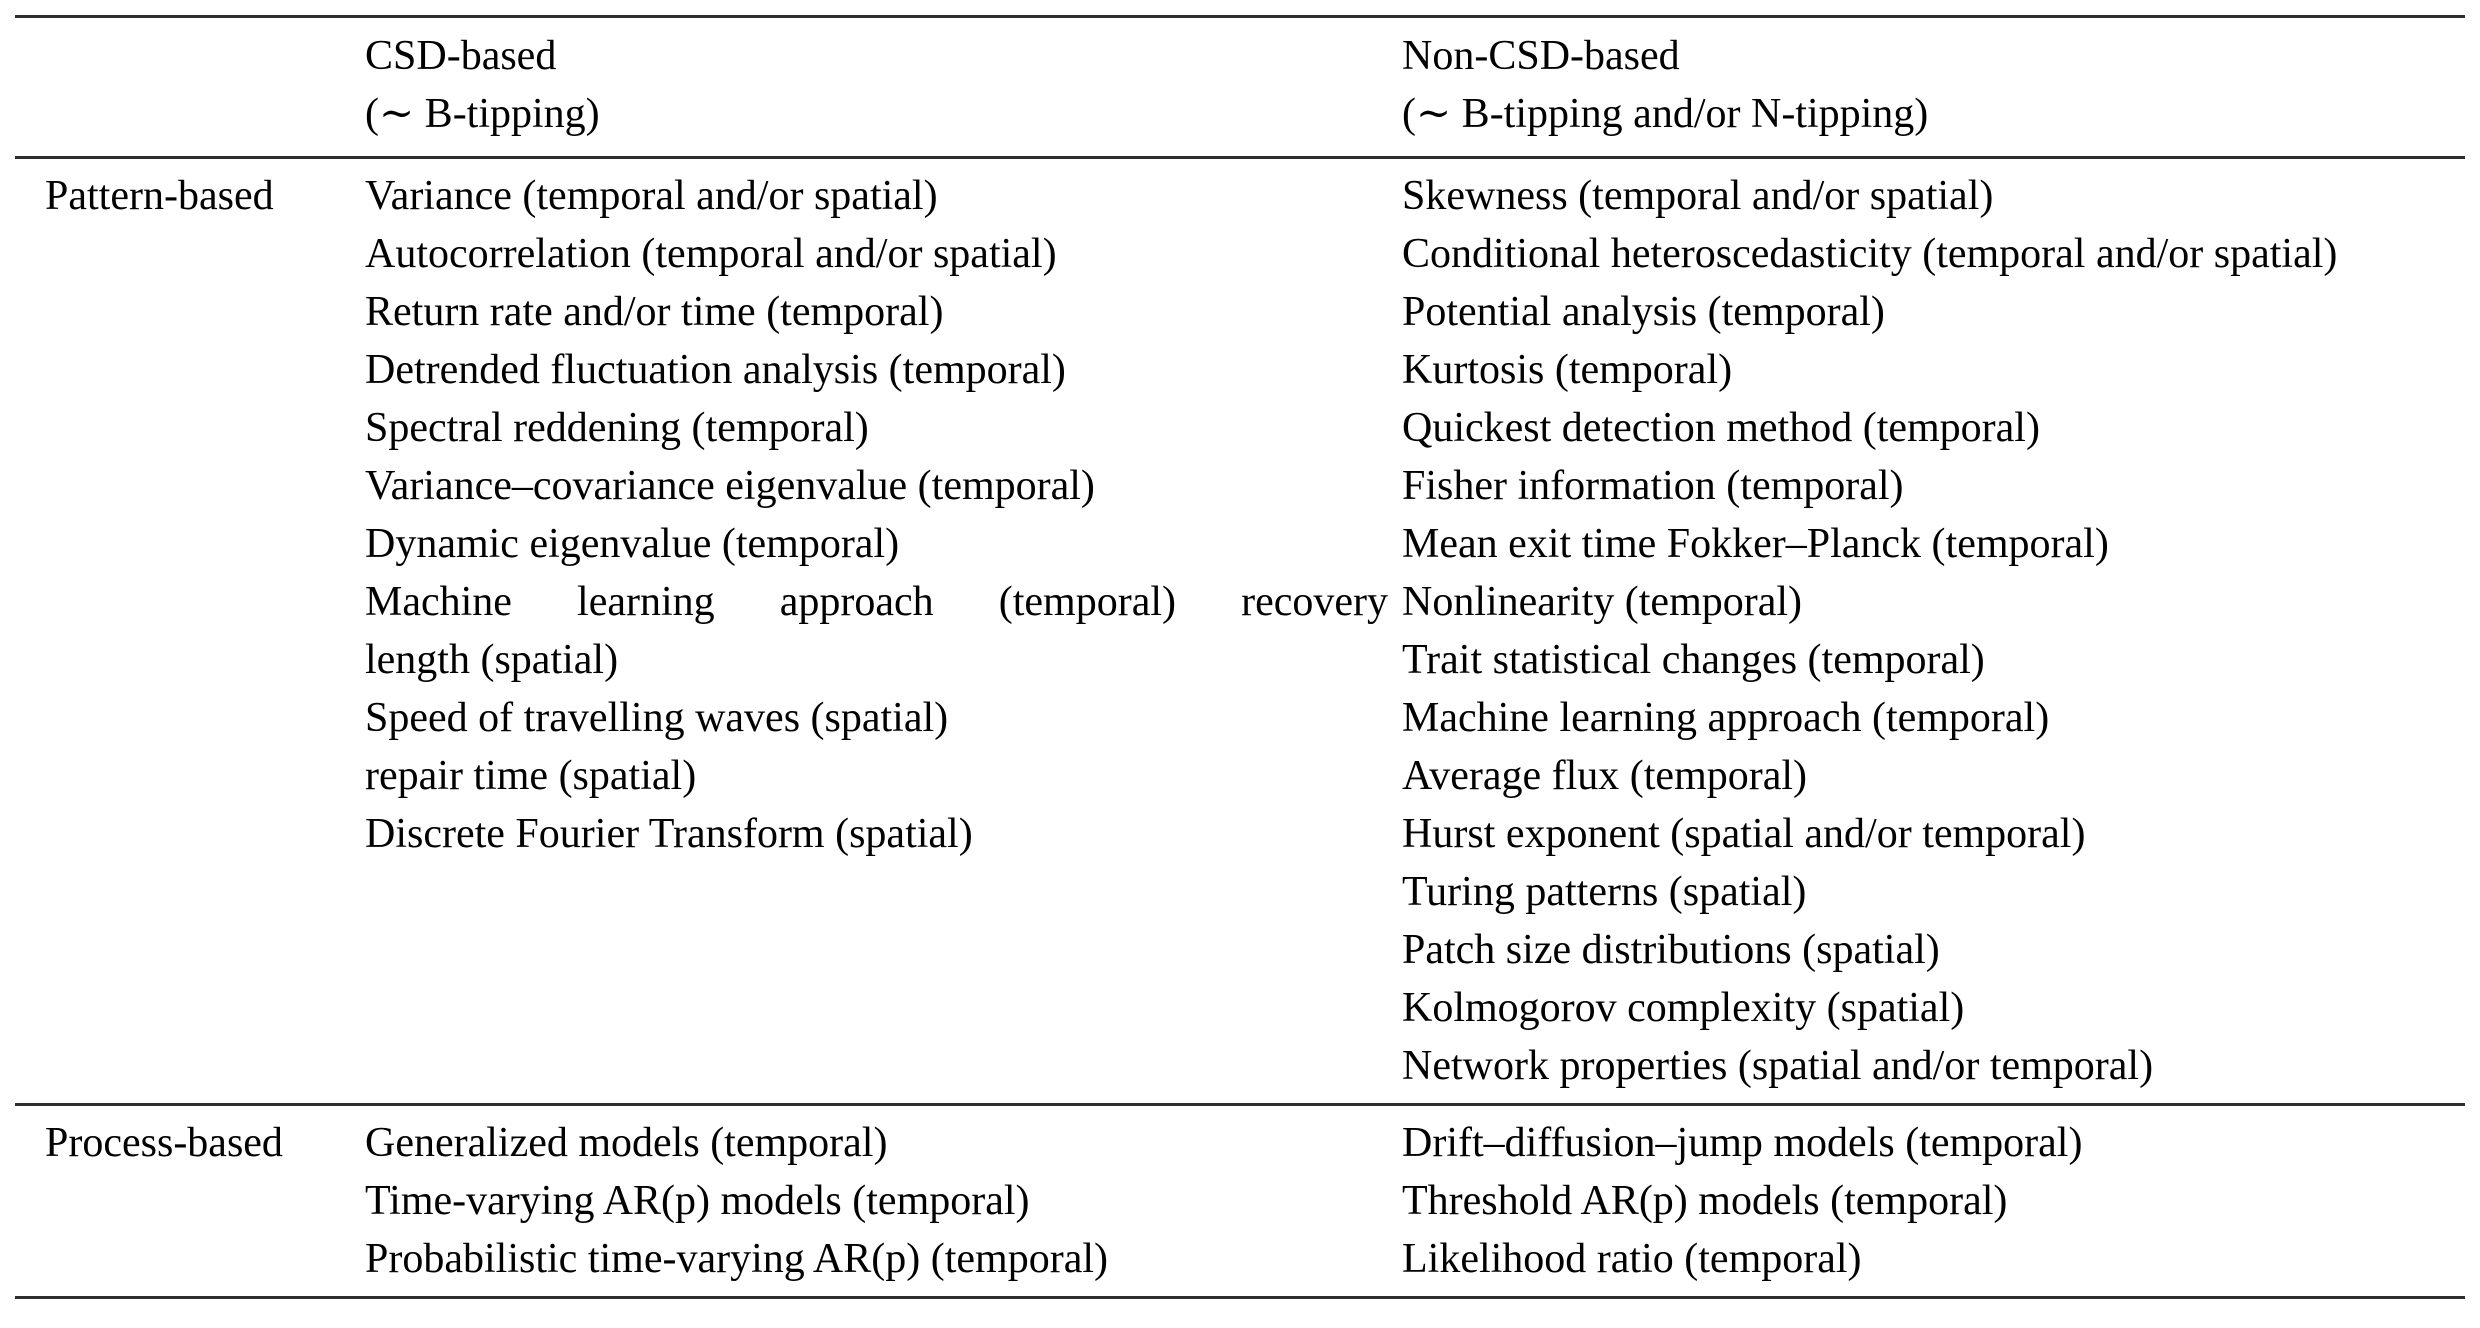 The image size is (2480, 1328). What do you see at coordinates (531, 776) in the screenshot?
I see `method-item: repair time (spatial)` at bounding box center [531, 776].